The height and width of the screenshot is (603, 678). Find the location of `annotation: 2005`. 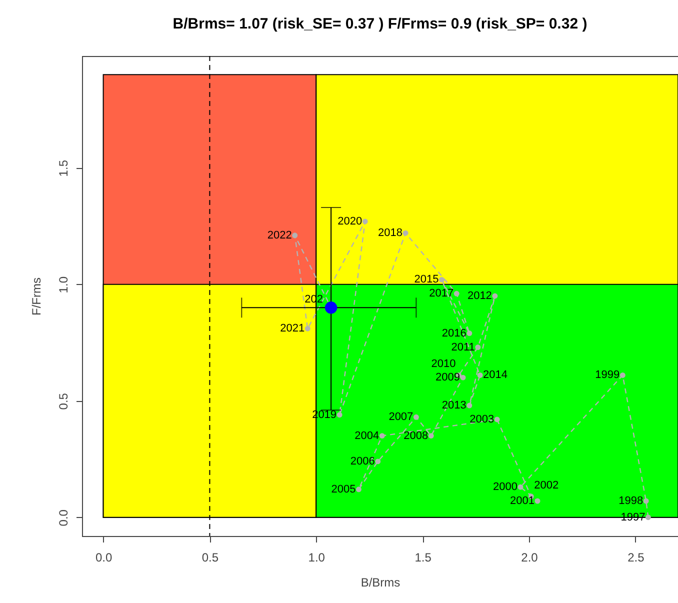

annotation: 2005 is located at coordinates (343, 489).